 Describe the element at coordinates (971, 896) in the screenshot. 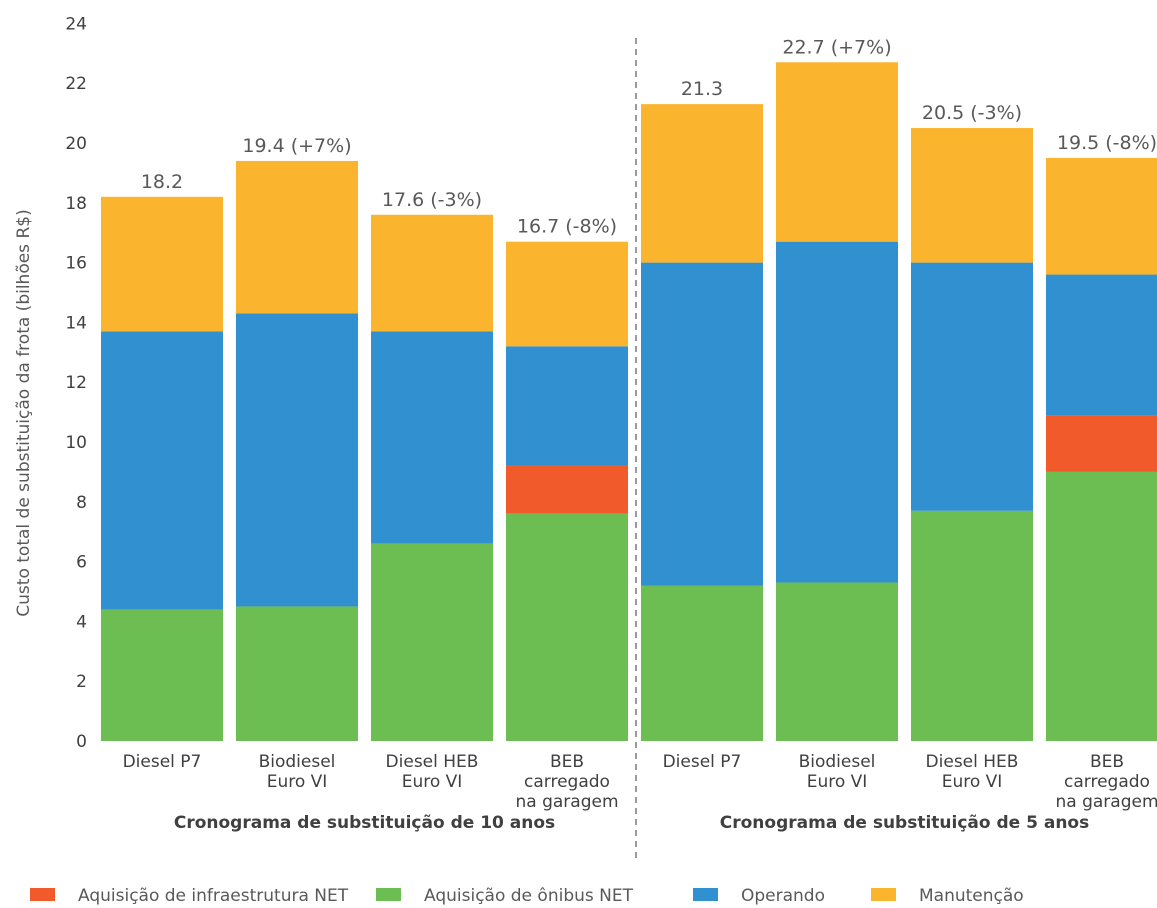

I see `legend-label: Manutenção` at that location.